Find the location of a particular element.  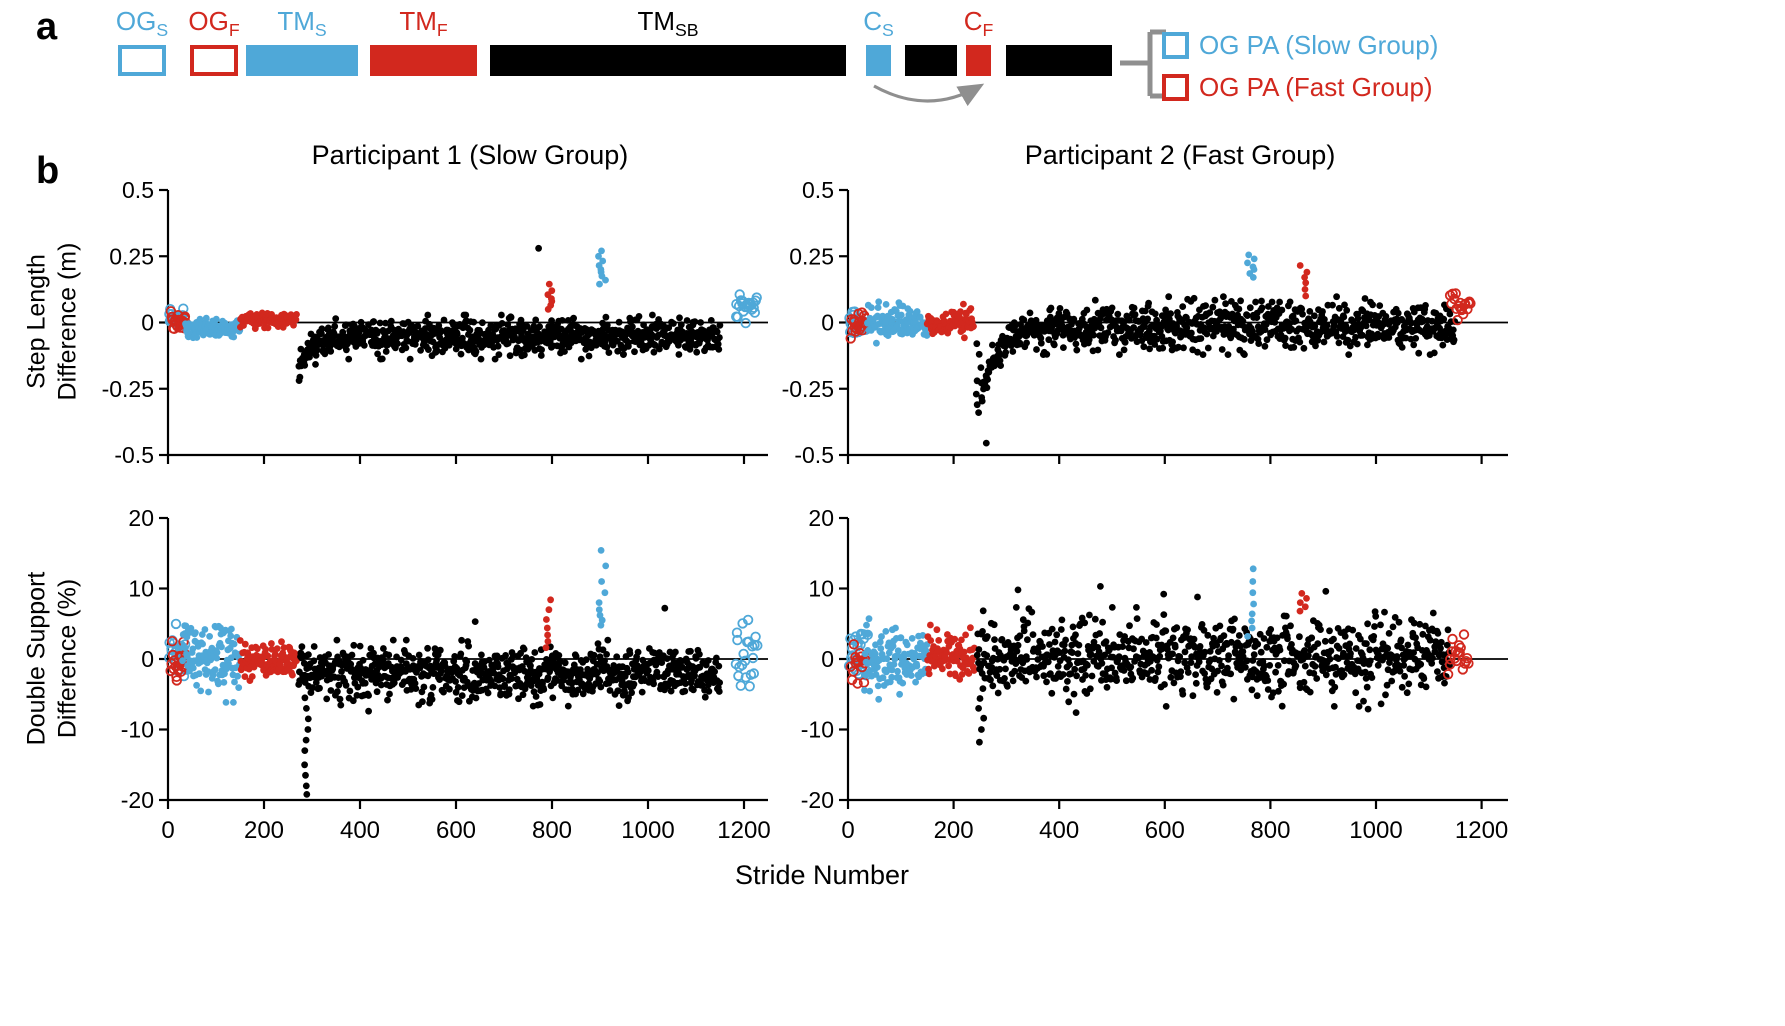

ylabel-line1: Step Length is located at coordinates (36, 321).